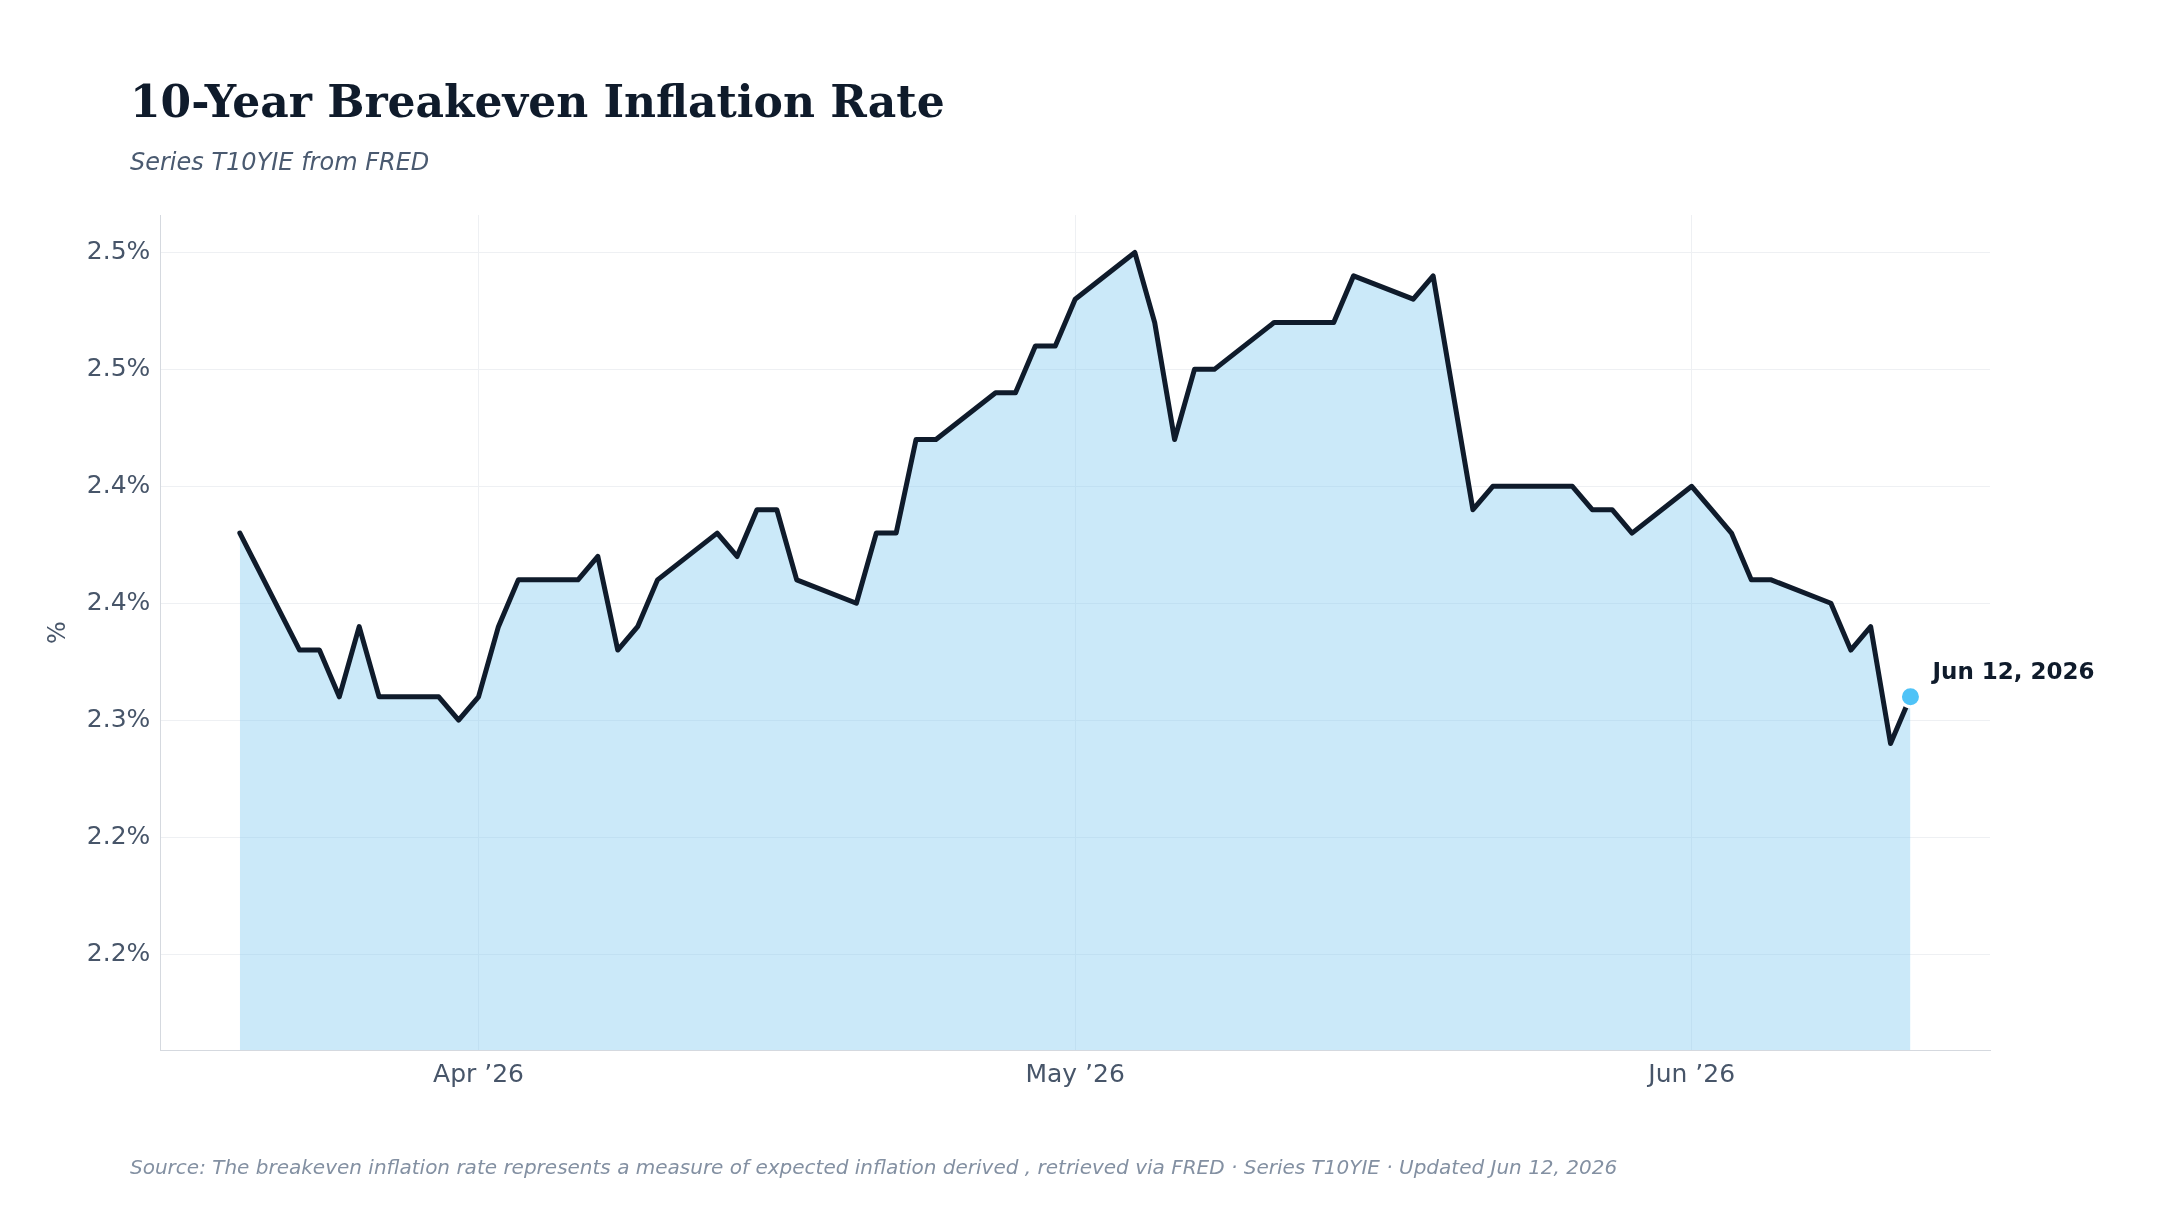 This screenshot has height=1215, width=2160. What do you see at coordinates (874, 1167) in the screenshot?
I see `source-note: Source: The breakeven inflation rate represents a measure of expected inflation derived , retrieved via FRED · Series T10YIE · Updated Jun 12, 2026` at bounding box center [874, 1167].